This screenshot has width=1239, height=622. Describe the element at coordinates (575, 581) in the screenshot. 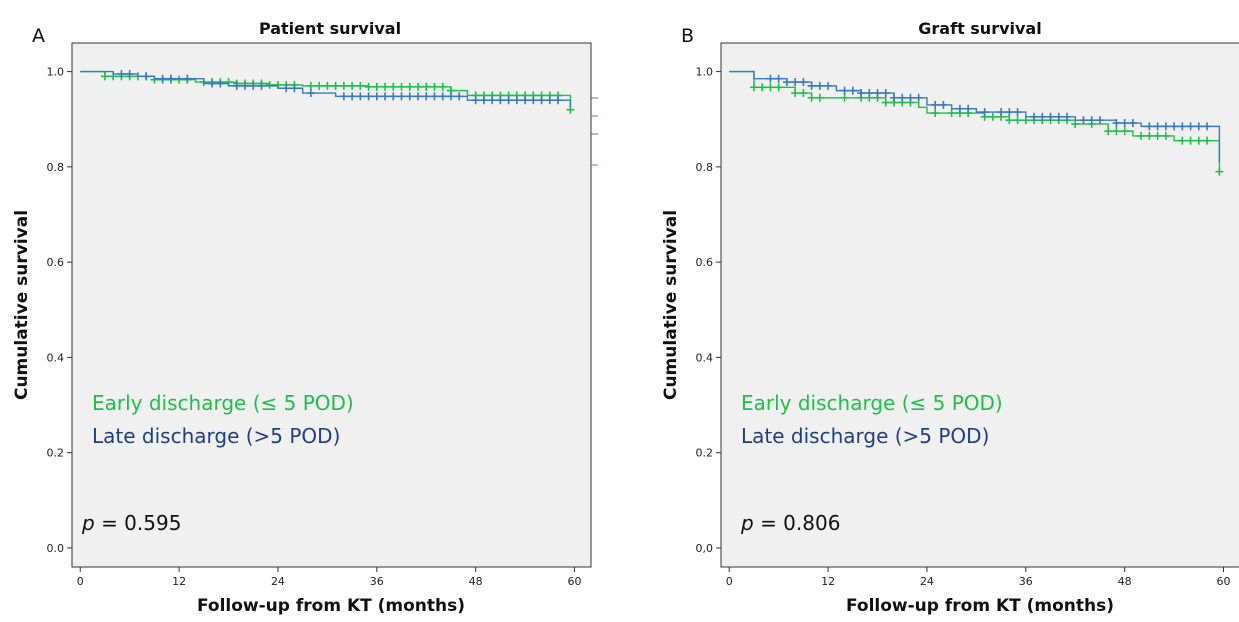

I see `x-tick-label: 60` at that location.